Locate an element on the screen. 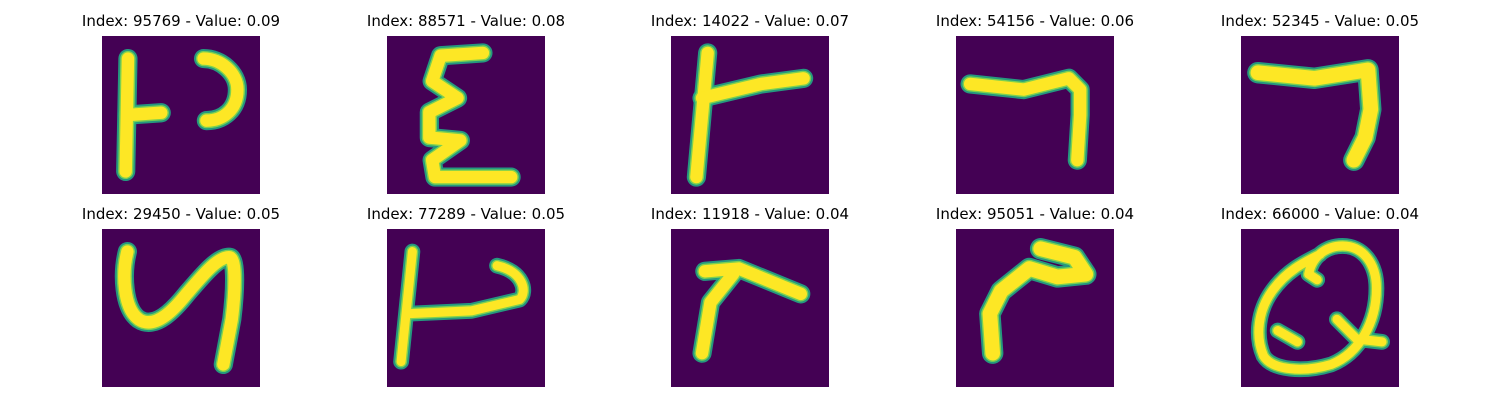  panel-title: Index: 11918 - Value: 0.04 is located at coordinates (750, 214).